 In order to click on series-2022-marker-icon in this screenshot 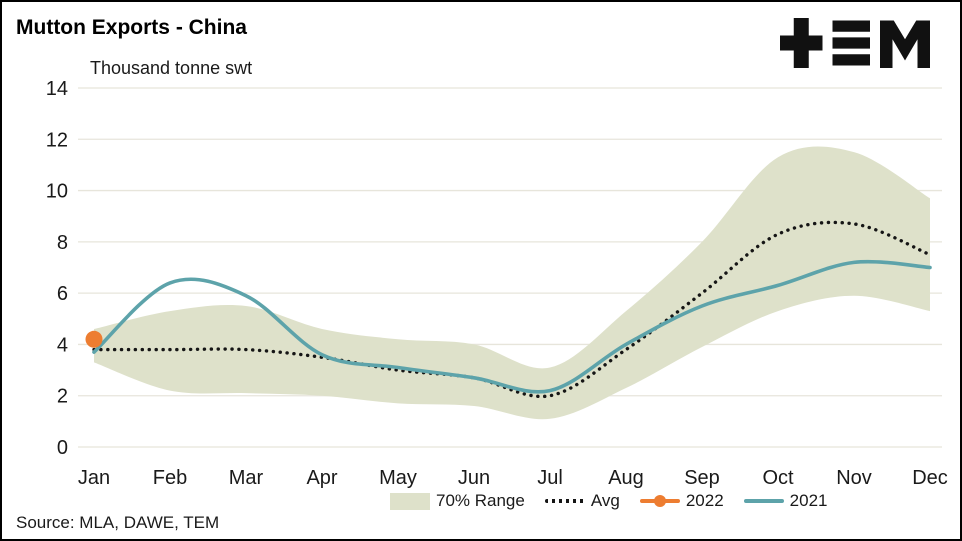, I will do `click(659, 501)`.